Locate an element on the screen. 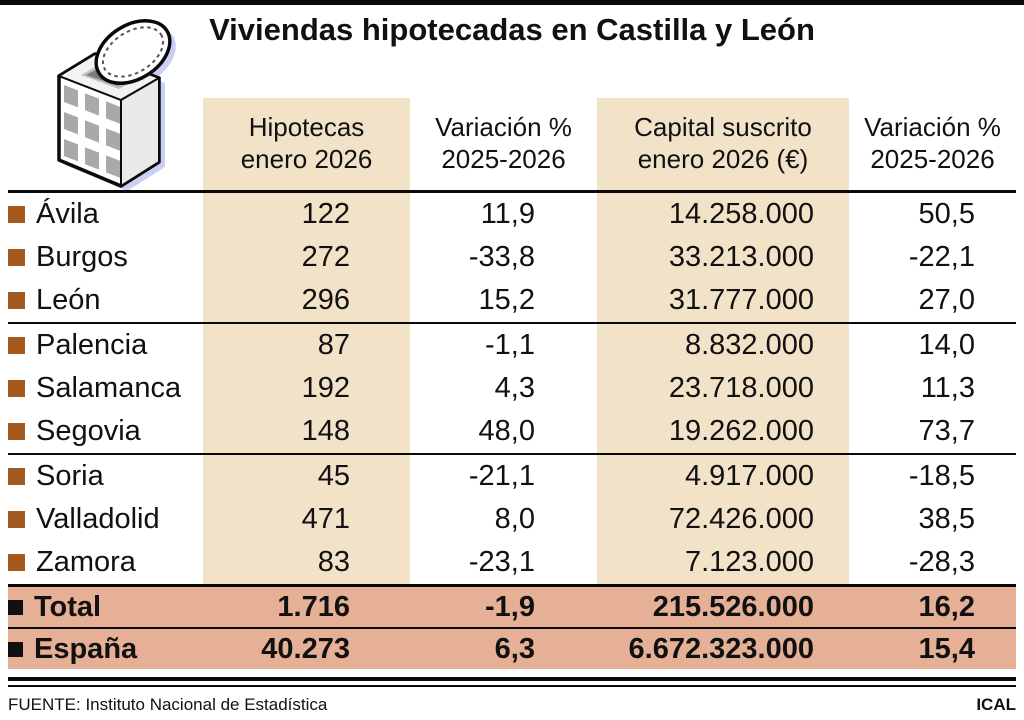 The image size is (1024, 720). table-row: Valladolid 471 8,0 72.426.000 38,5 is located at coordinates (512, 519).